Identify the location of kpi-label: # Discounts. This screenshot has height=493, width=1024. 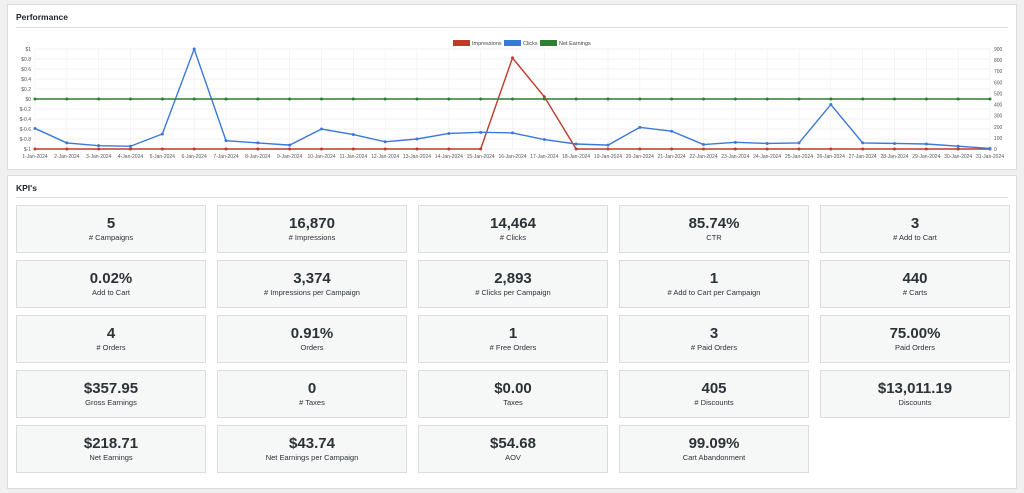
(714, 402).